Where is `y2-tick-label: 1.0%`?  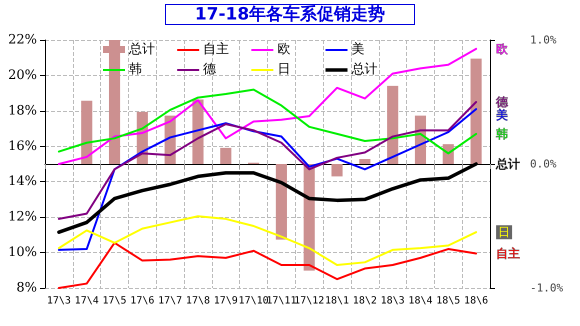
y2-tick-label: 1.0% is located at coordinates (543, 40).